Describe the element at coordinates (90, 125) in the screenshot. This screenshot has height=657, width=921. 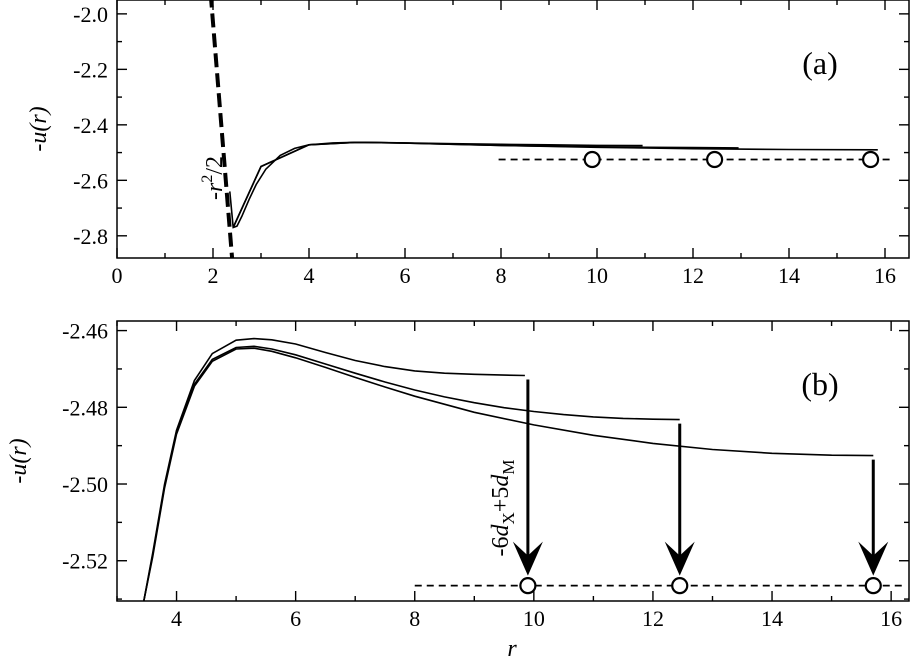
I see `y-tick-label: -2.4` at that location.